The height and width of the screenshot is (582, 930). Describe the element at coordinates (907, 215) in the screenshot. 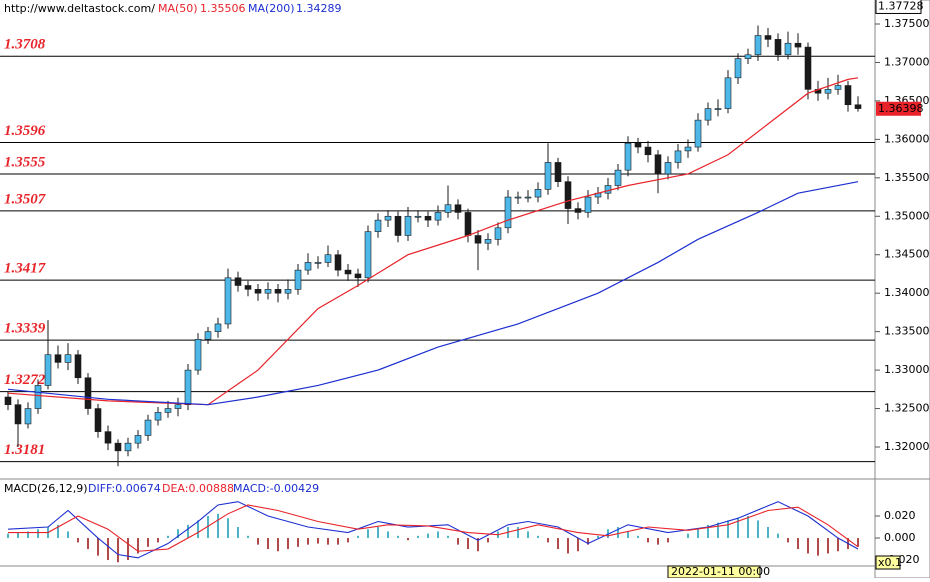

I see `y-tick-label: 1.35000` at that location.